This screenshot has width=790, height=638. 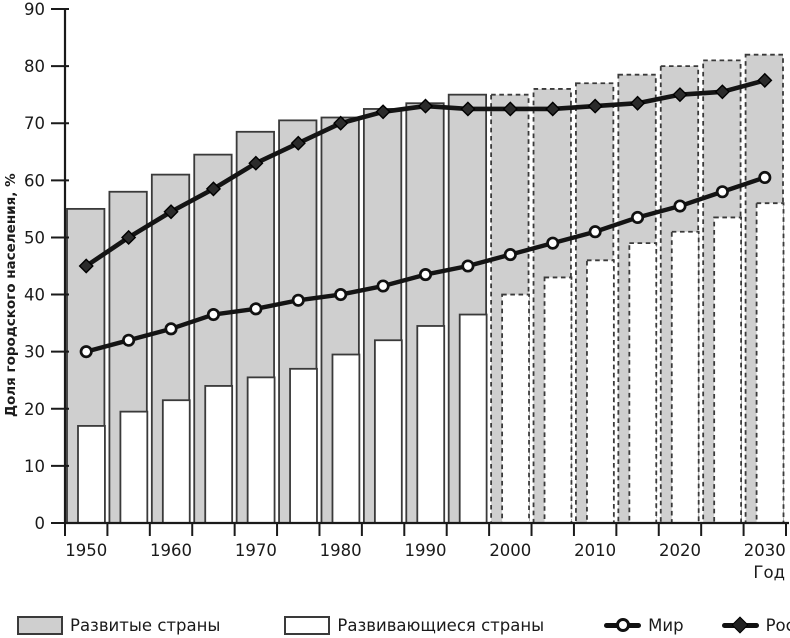 What do you see at coordinates (643, 383) in the screenshot?
I see `bar-developing-2015` at bounding box center [643, 383].